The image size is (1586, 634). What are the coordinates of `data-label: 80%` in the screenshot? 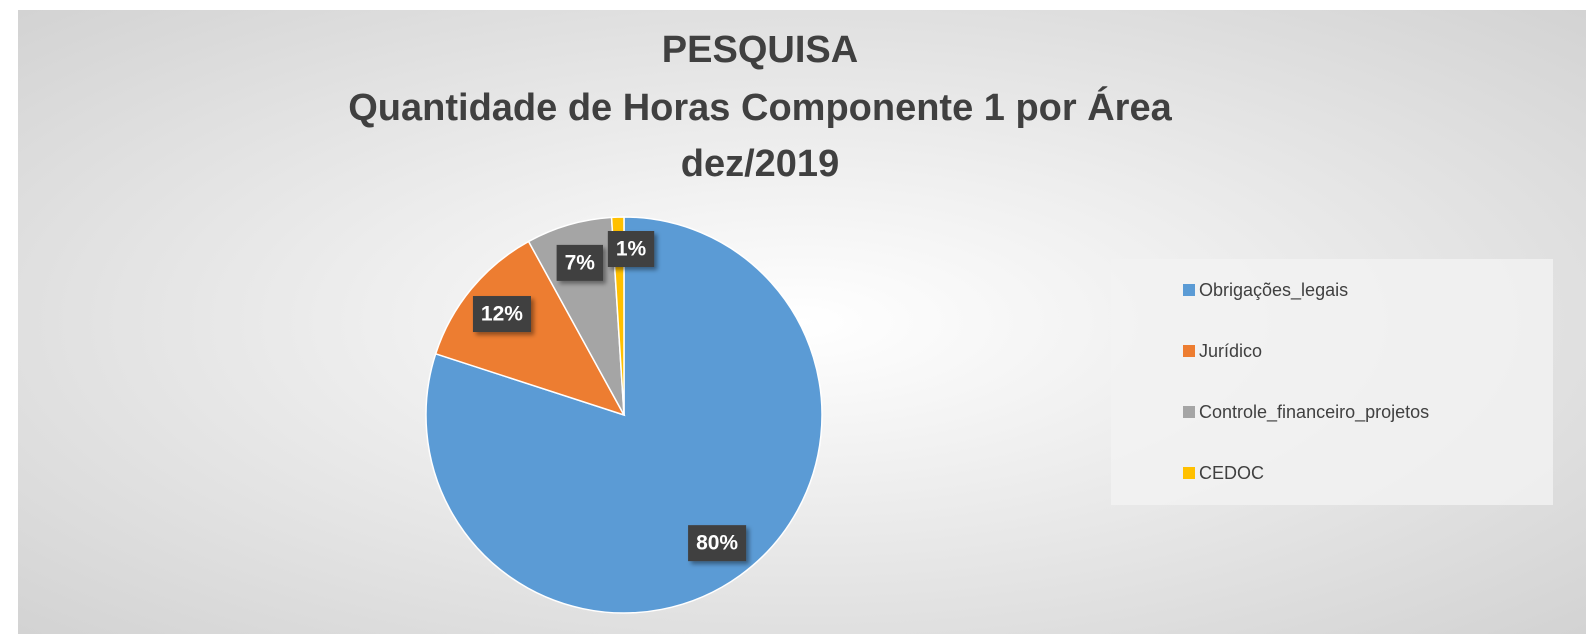 It's located at (717, 543).